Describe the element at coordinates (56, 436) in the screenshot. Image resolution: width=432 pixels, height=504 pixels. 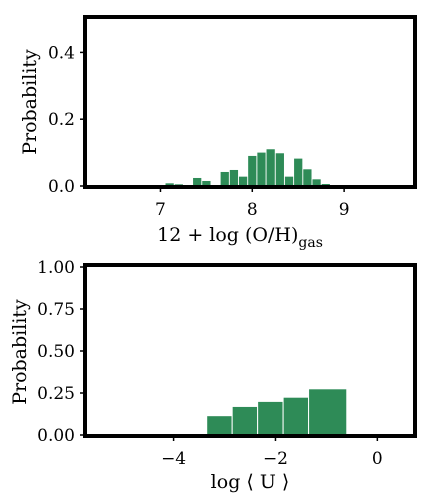
I see `y-tick-label: 0.00` at that location.